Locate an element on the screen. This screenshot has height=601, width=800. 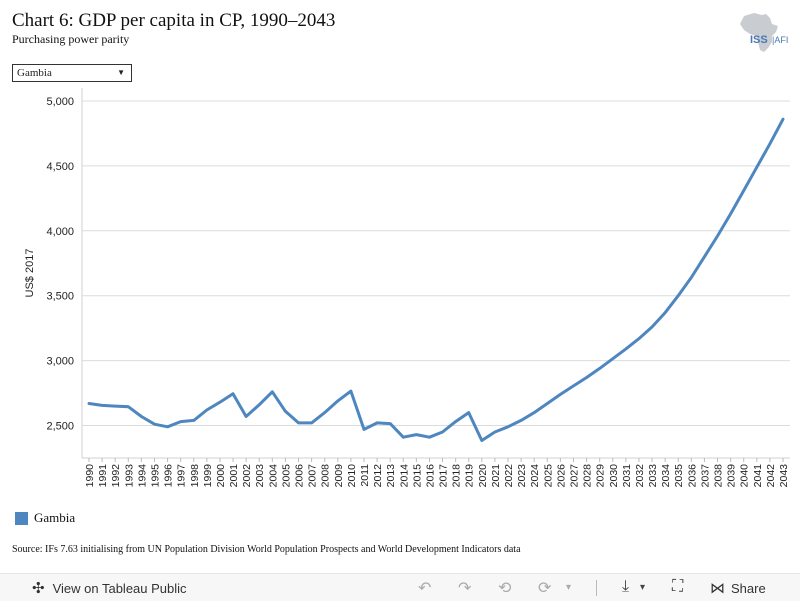
x-tick-label: 2032 is located at coordinates (640, 476).